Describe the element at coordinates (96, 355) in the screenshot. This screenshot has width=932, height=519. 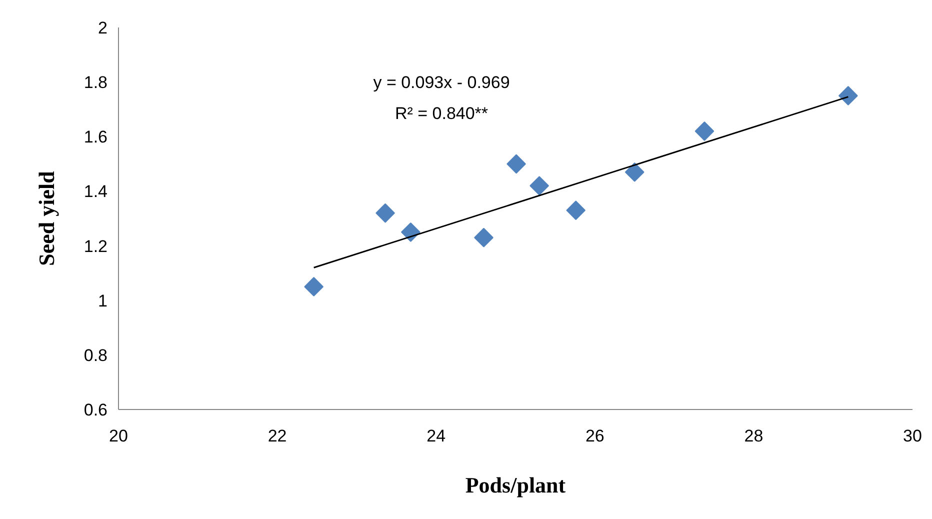
I see `y-tick-label: 0.8` at that location.